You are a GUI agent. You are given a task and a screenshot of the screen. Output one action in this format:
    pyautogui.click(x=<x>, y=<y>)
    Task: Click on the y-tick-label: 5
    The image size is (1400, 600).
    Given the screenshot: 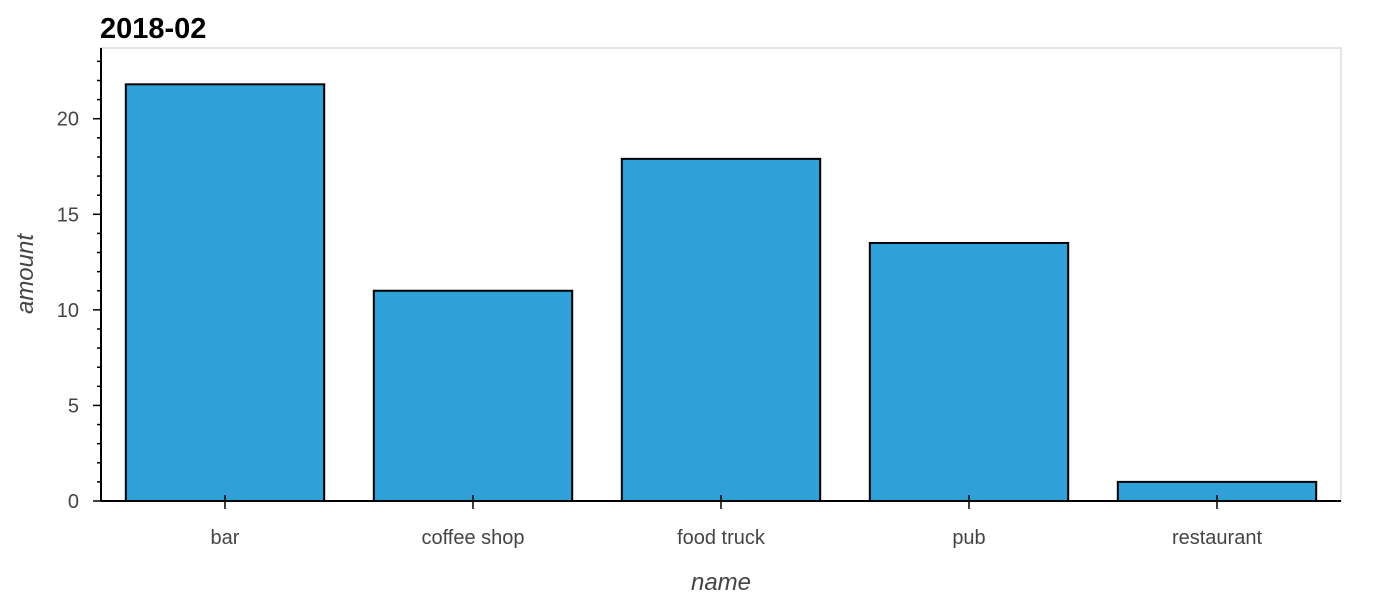 What is the action you would take?
    pyautogui.click(x=73, y=406)
    